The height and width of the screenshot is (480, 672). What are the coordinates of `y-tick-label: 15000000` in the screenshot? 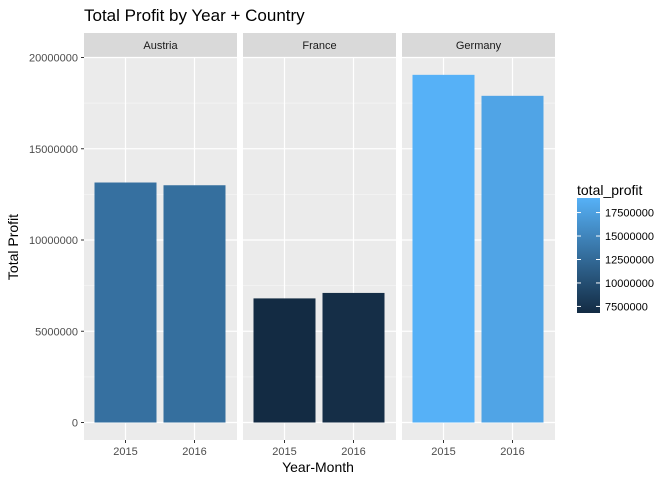 It's located at (53, 150).